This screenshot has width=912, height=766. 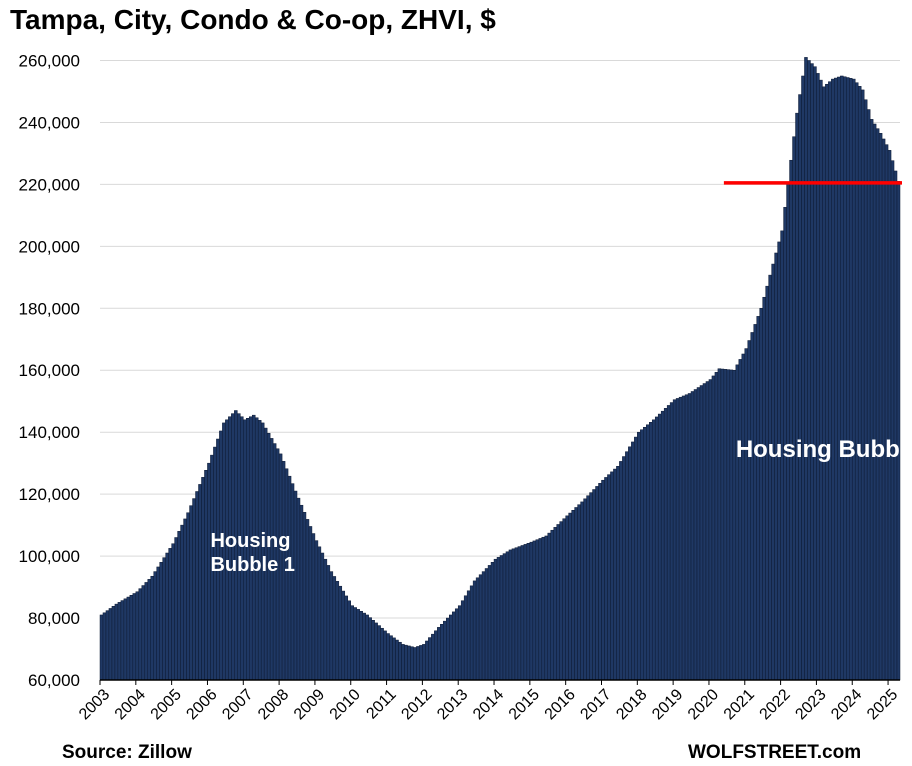 What do you see at coordinates (631, 704) in the screenshot?
I see `x-tick-label: 2018` at bounding box center [631, 704].